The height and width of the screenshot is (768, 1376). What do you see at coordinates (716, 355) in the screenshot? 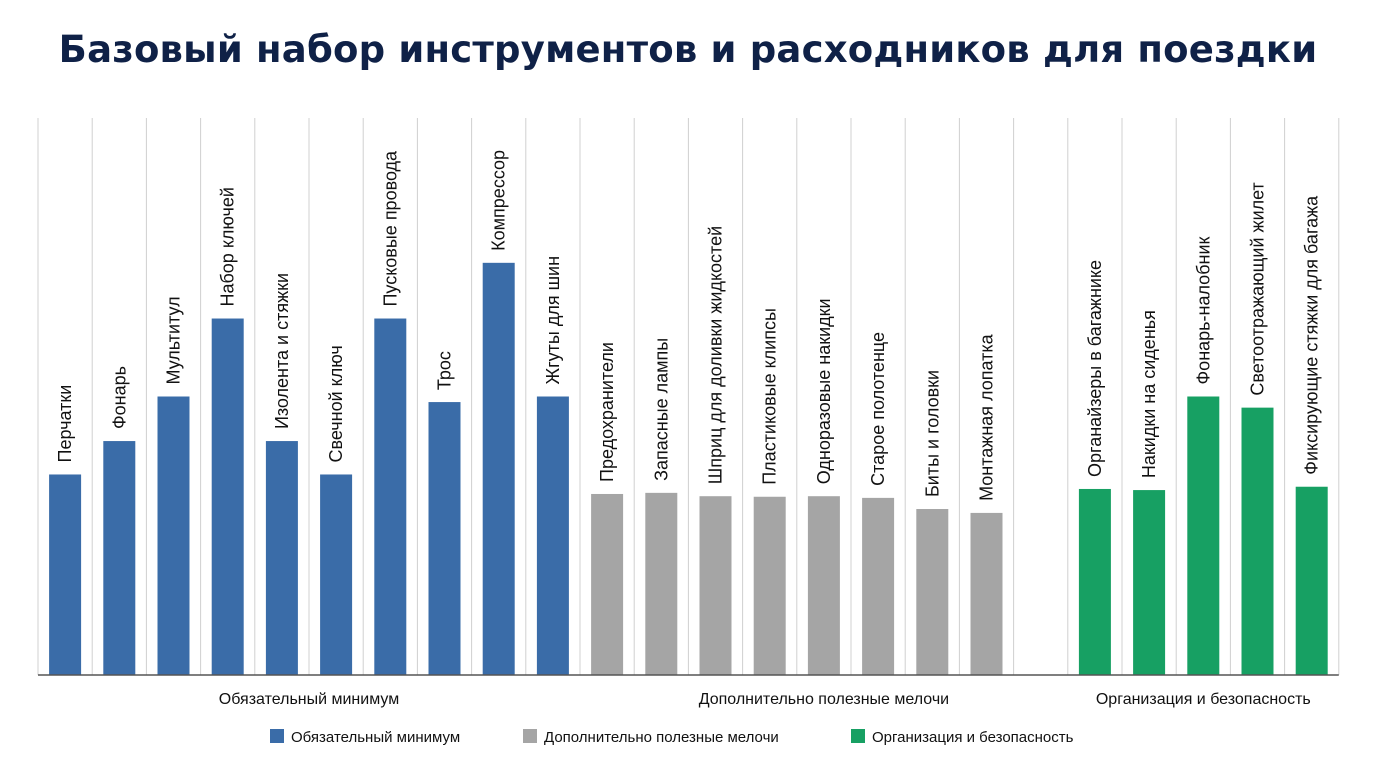
I see `bar-label: Шприц для доливки жидкостей` at bounding box center [716, 355].